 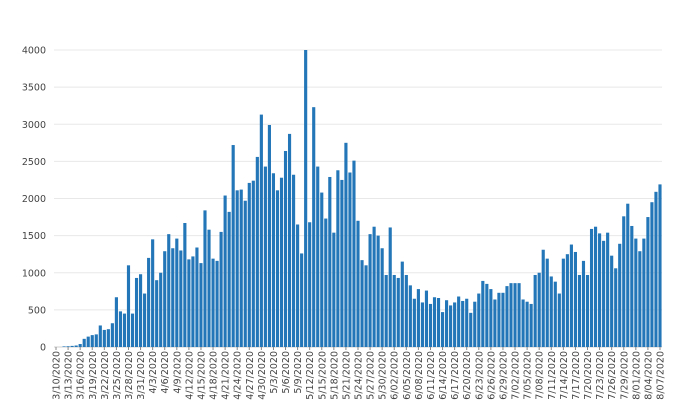 I want to click on x-tick-label: 6/29/2020, so click(x=503, y=375).